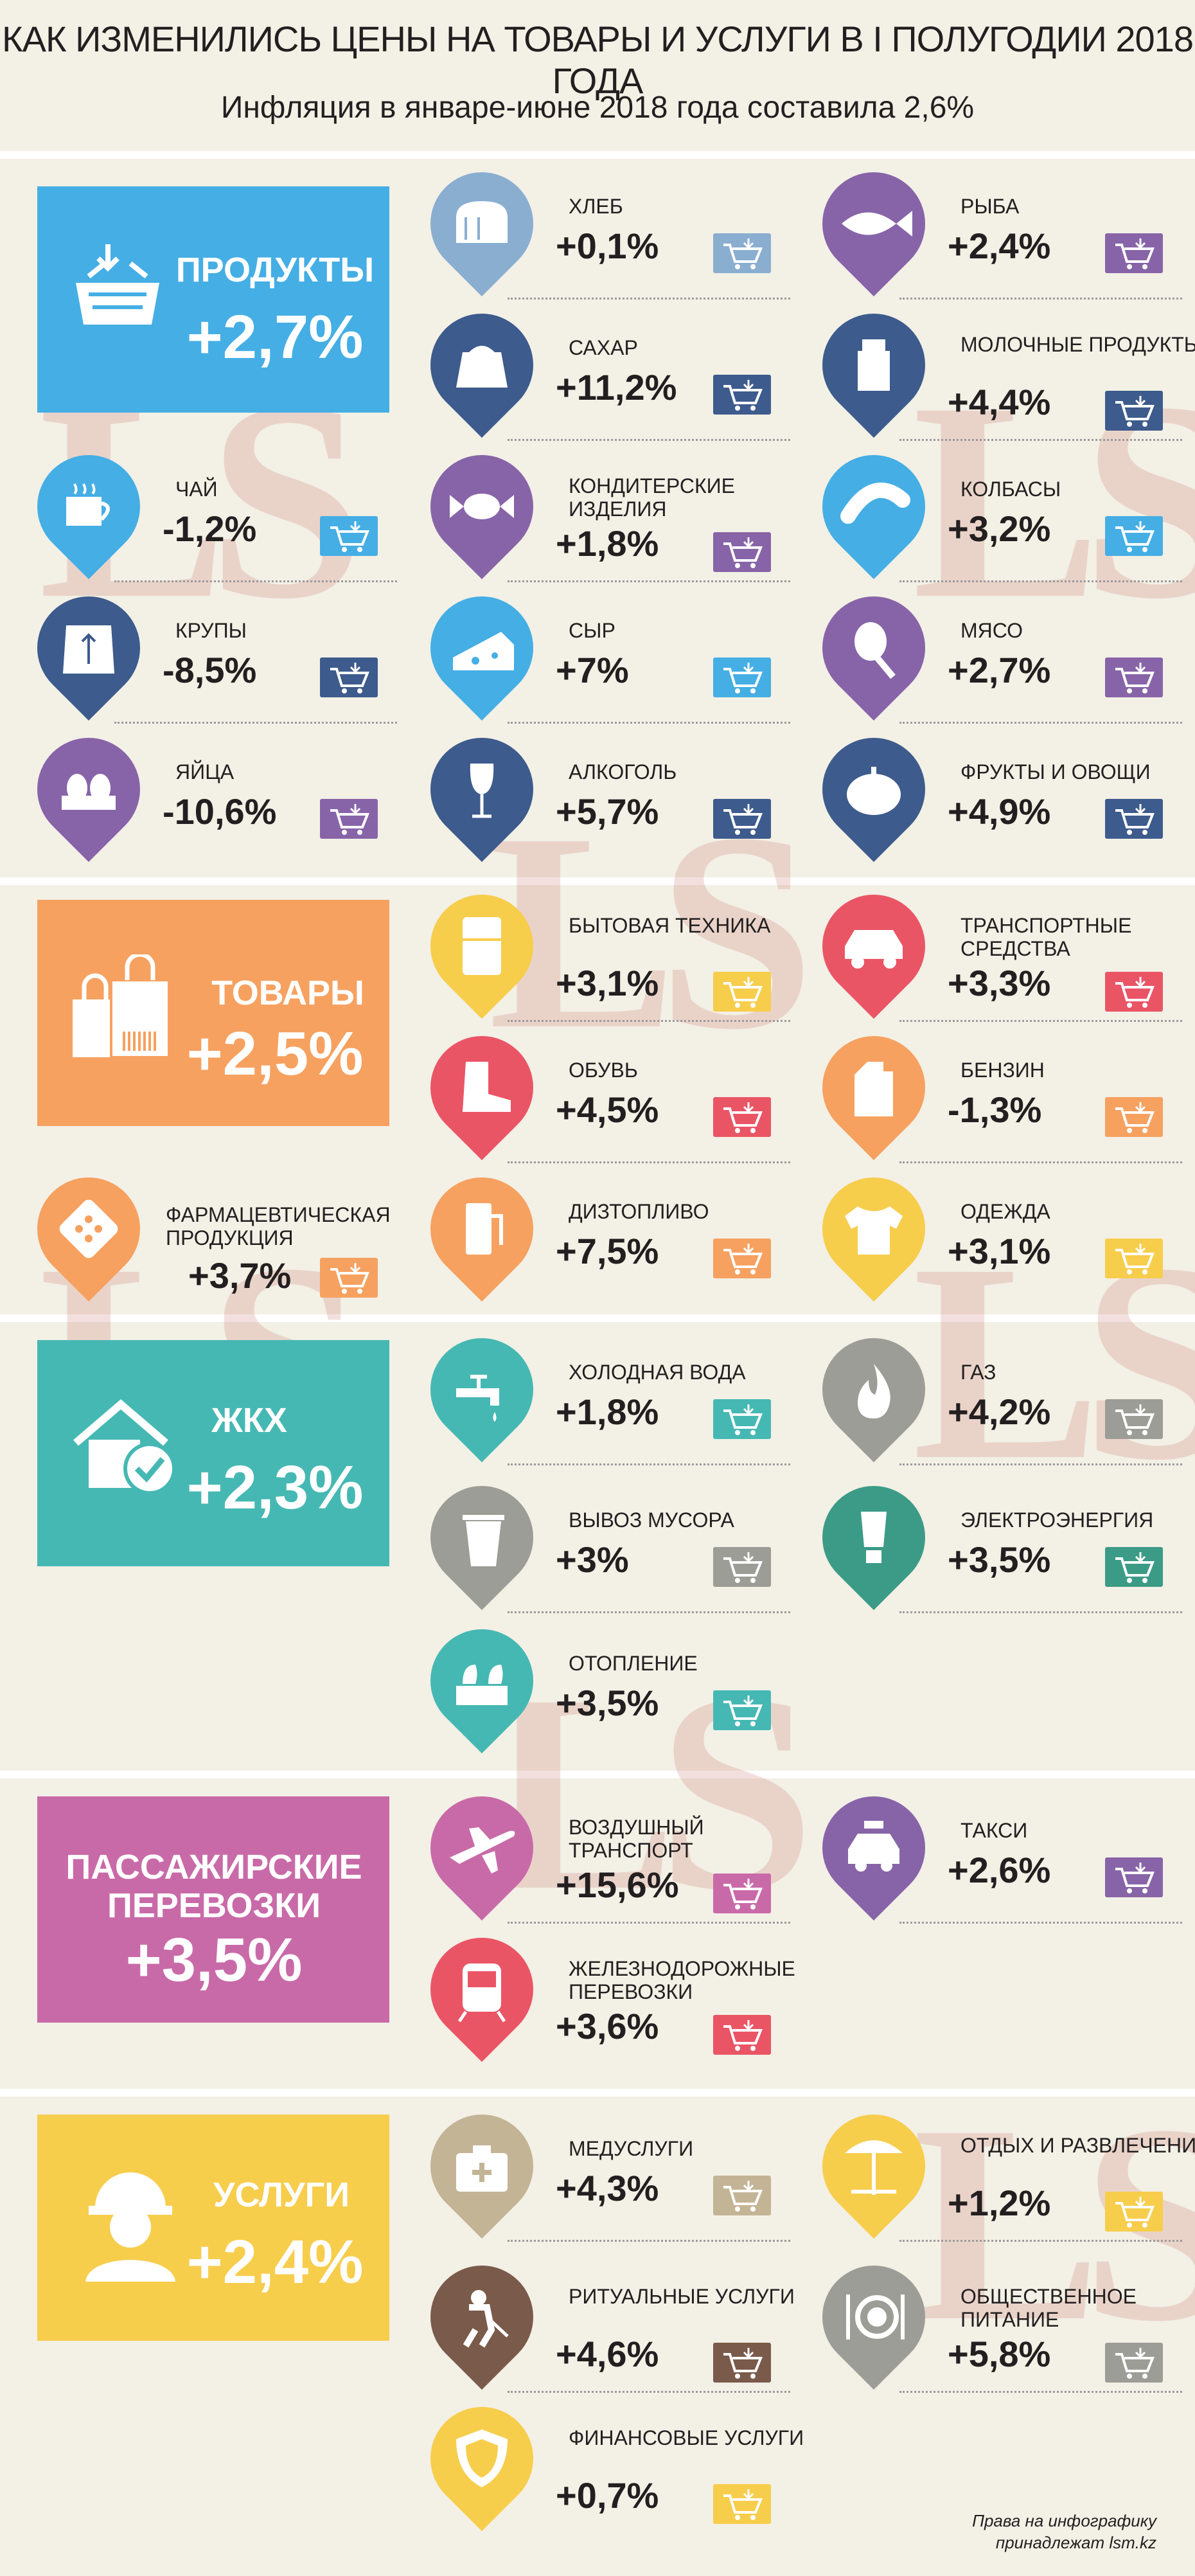  What do you see at coordinates (275, 1053) in the screenshot?
I see `category-value: +2,5%` at bounding box center [275, 1053].